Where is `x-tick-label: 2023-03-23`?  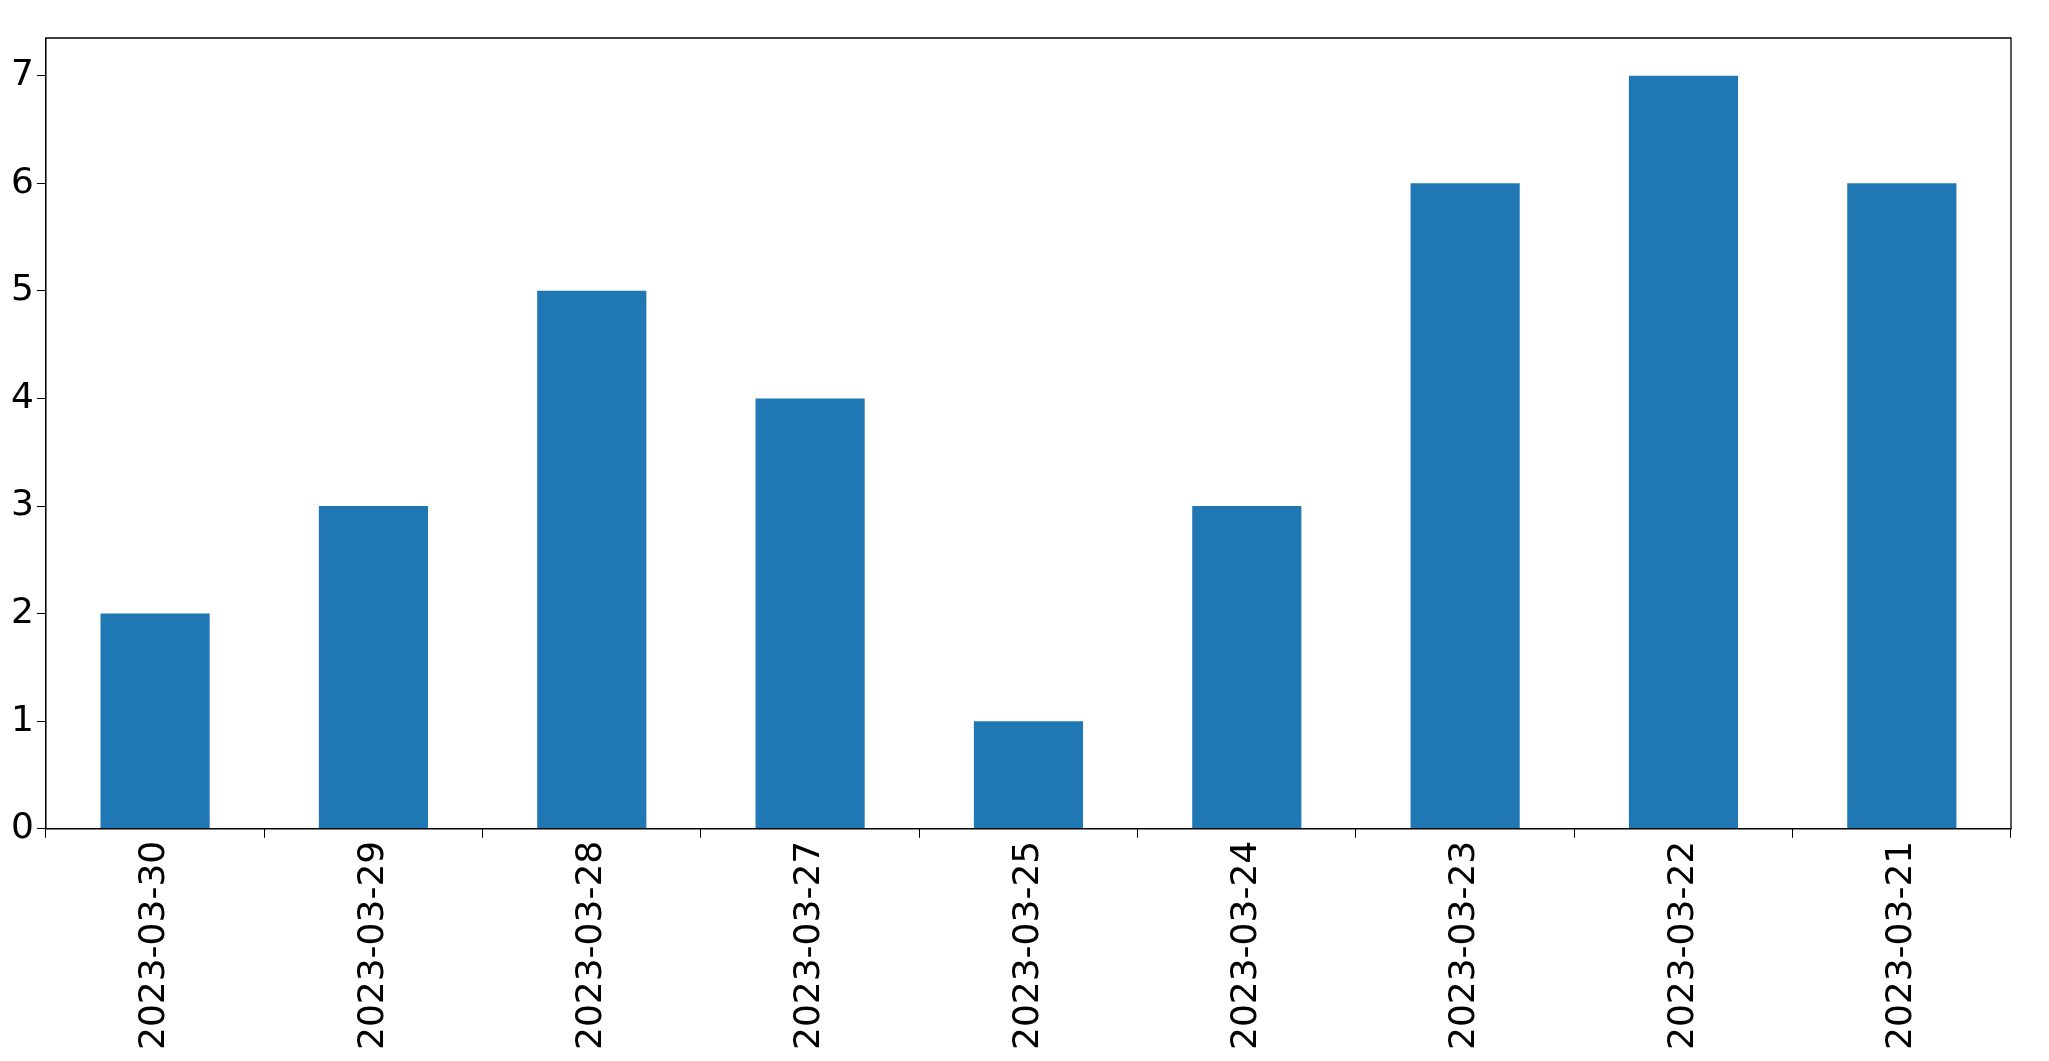
x-tick-label: 2023-03-23 is located at coordinates (1462, 945).